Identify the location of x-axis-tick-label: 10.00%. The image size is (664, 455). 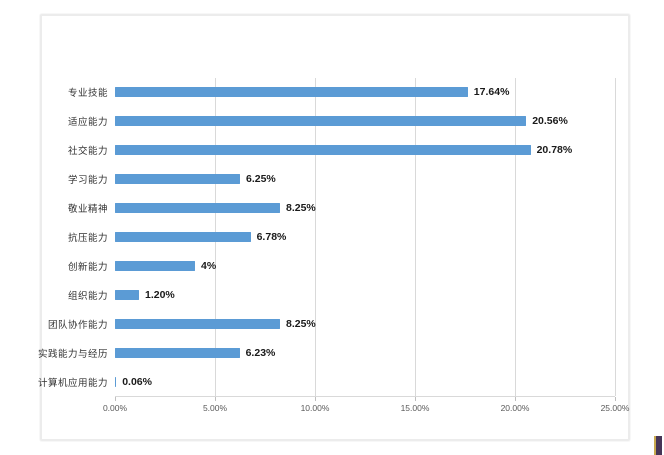
(315, 408).